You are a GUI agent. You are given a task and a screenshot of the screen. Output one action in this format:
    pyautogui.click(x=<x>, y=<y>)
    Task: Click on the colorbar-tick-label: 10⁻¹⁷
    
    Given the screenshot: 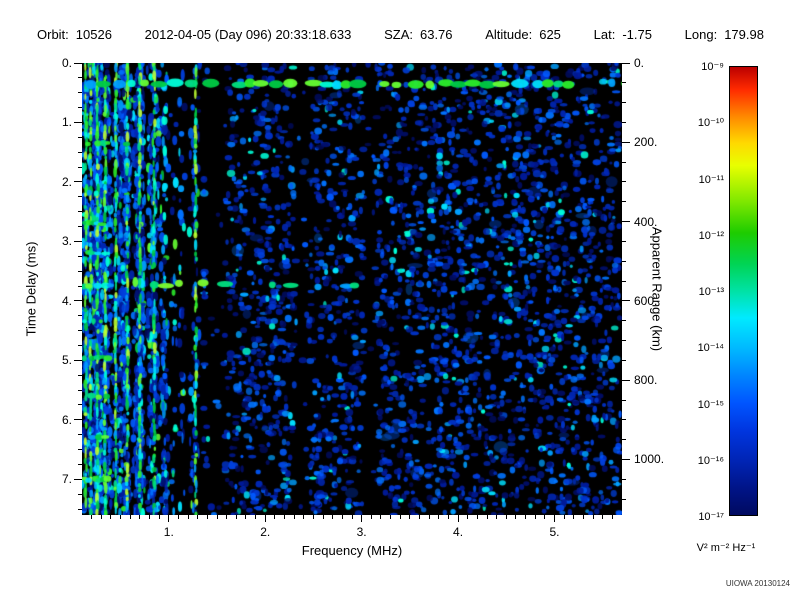 What is the action you would take?
    pyautogui.click(x=711, y=517)
    